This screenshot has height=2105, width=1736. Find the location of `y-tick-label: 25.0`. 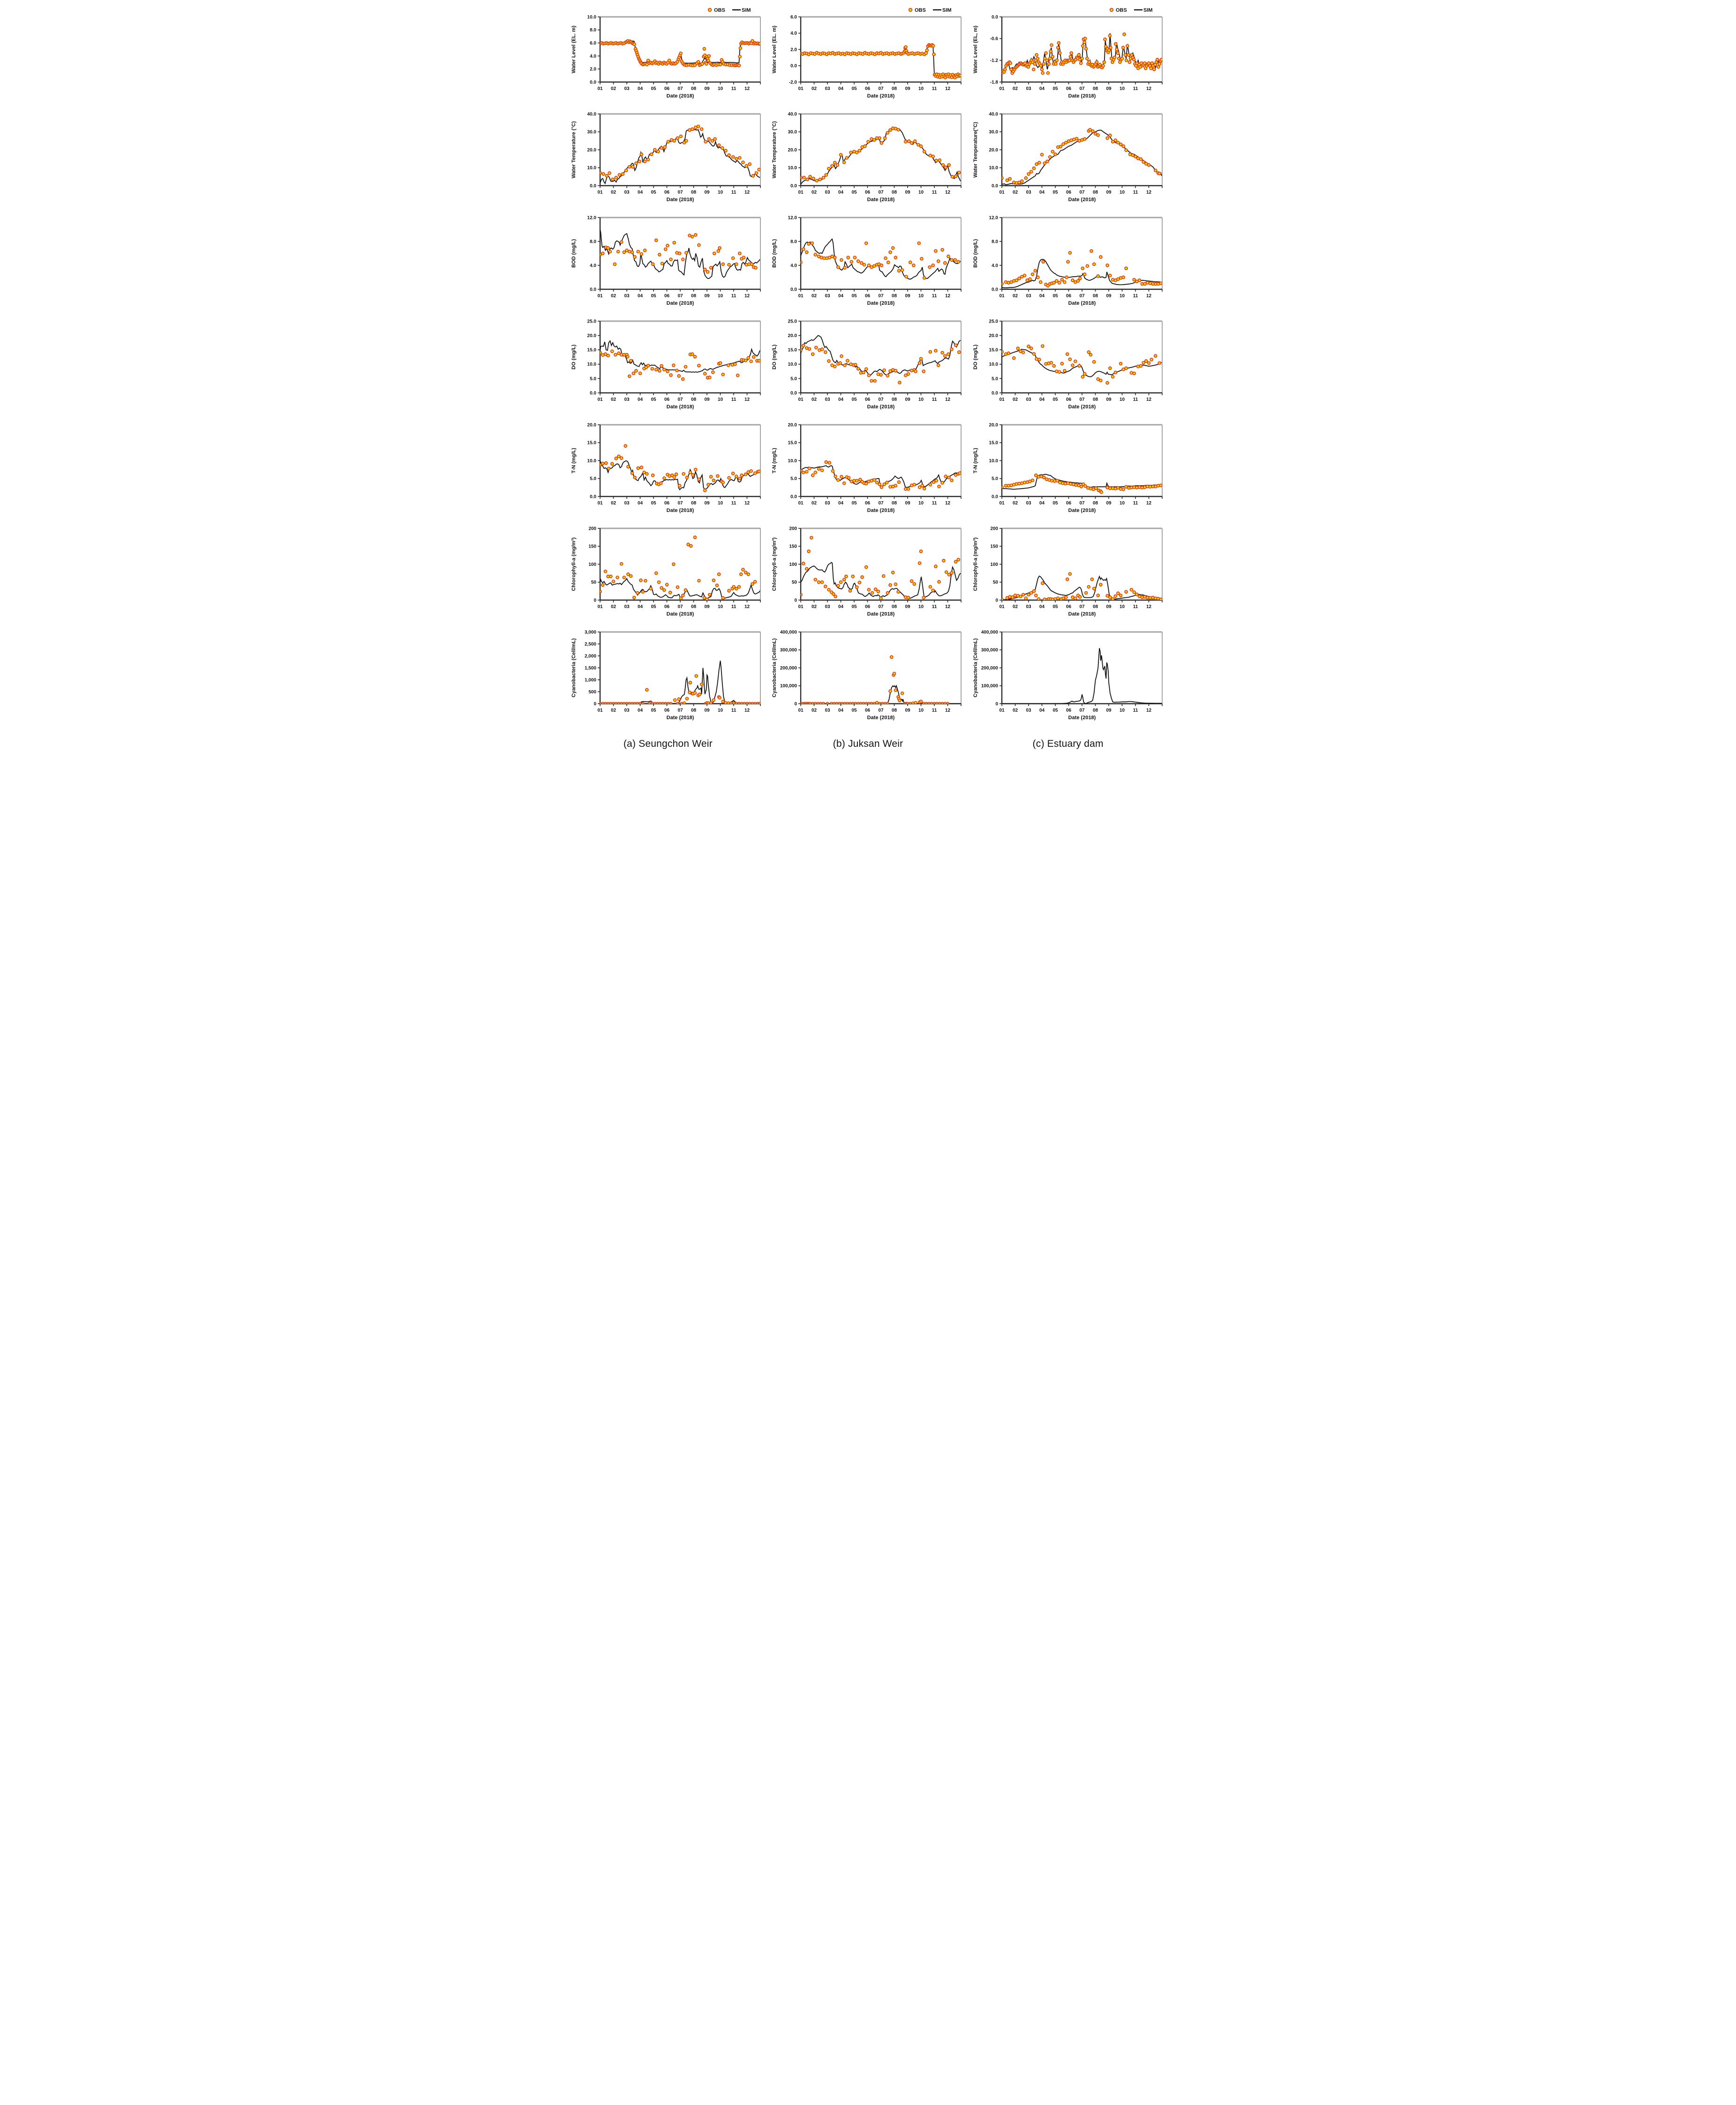

y-tick-label: 25.0 is located at coordinates (994, 321).